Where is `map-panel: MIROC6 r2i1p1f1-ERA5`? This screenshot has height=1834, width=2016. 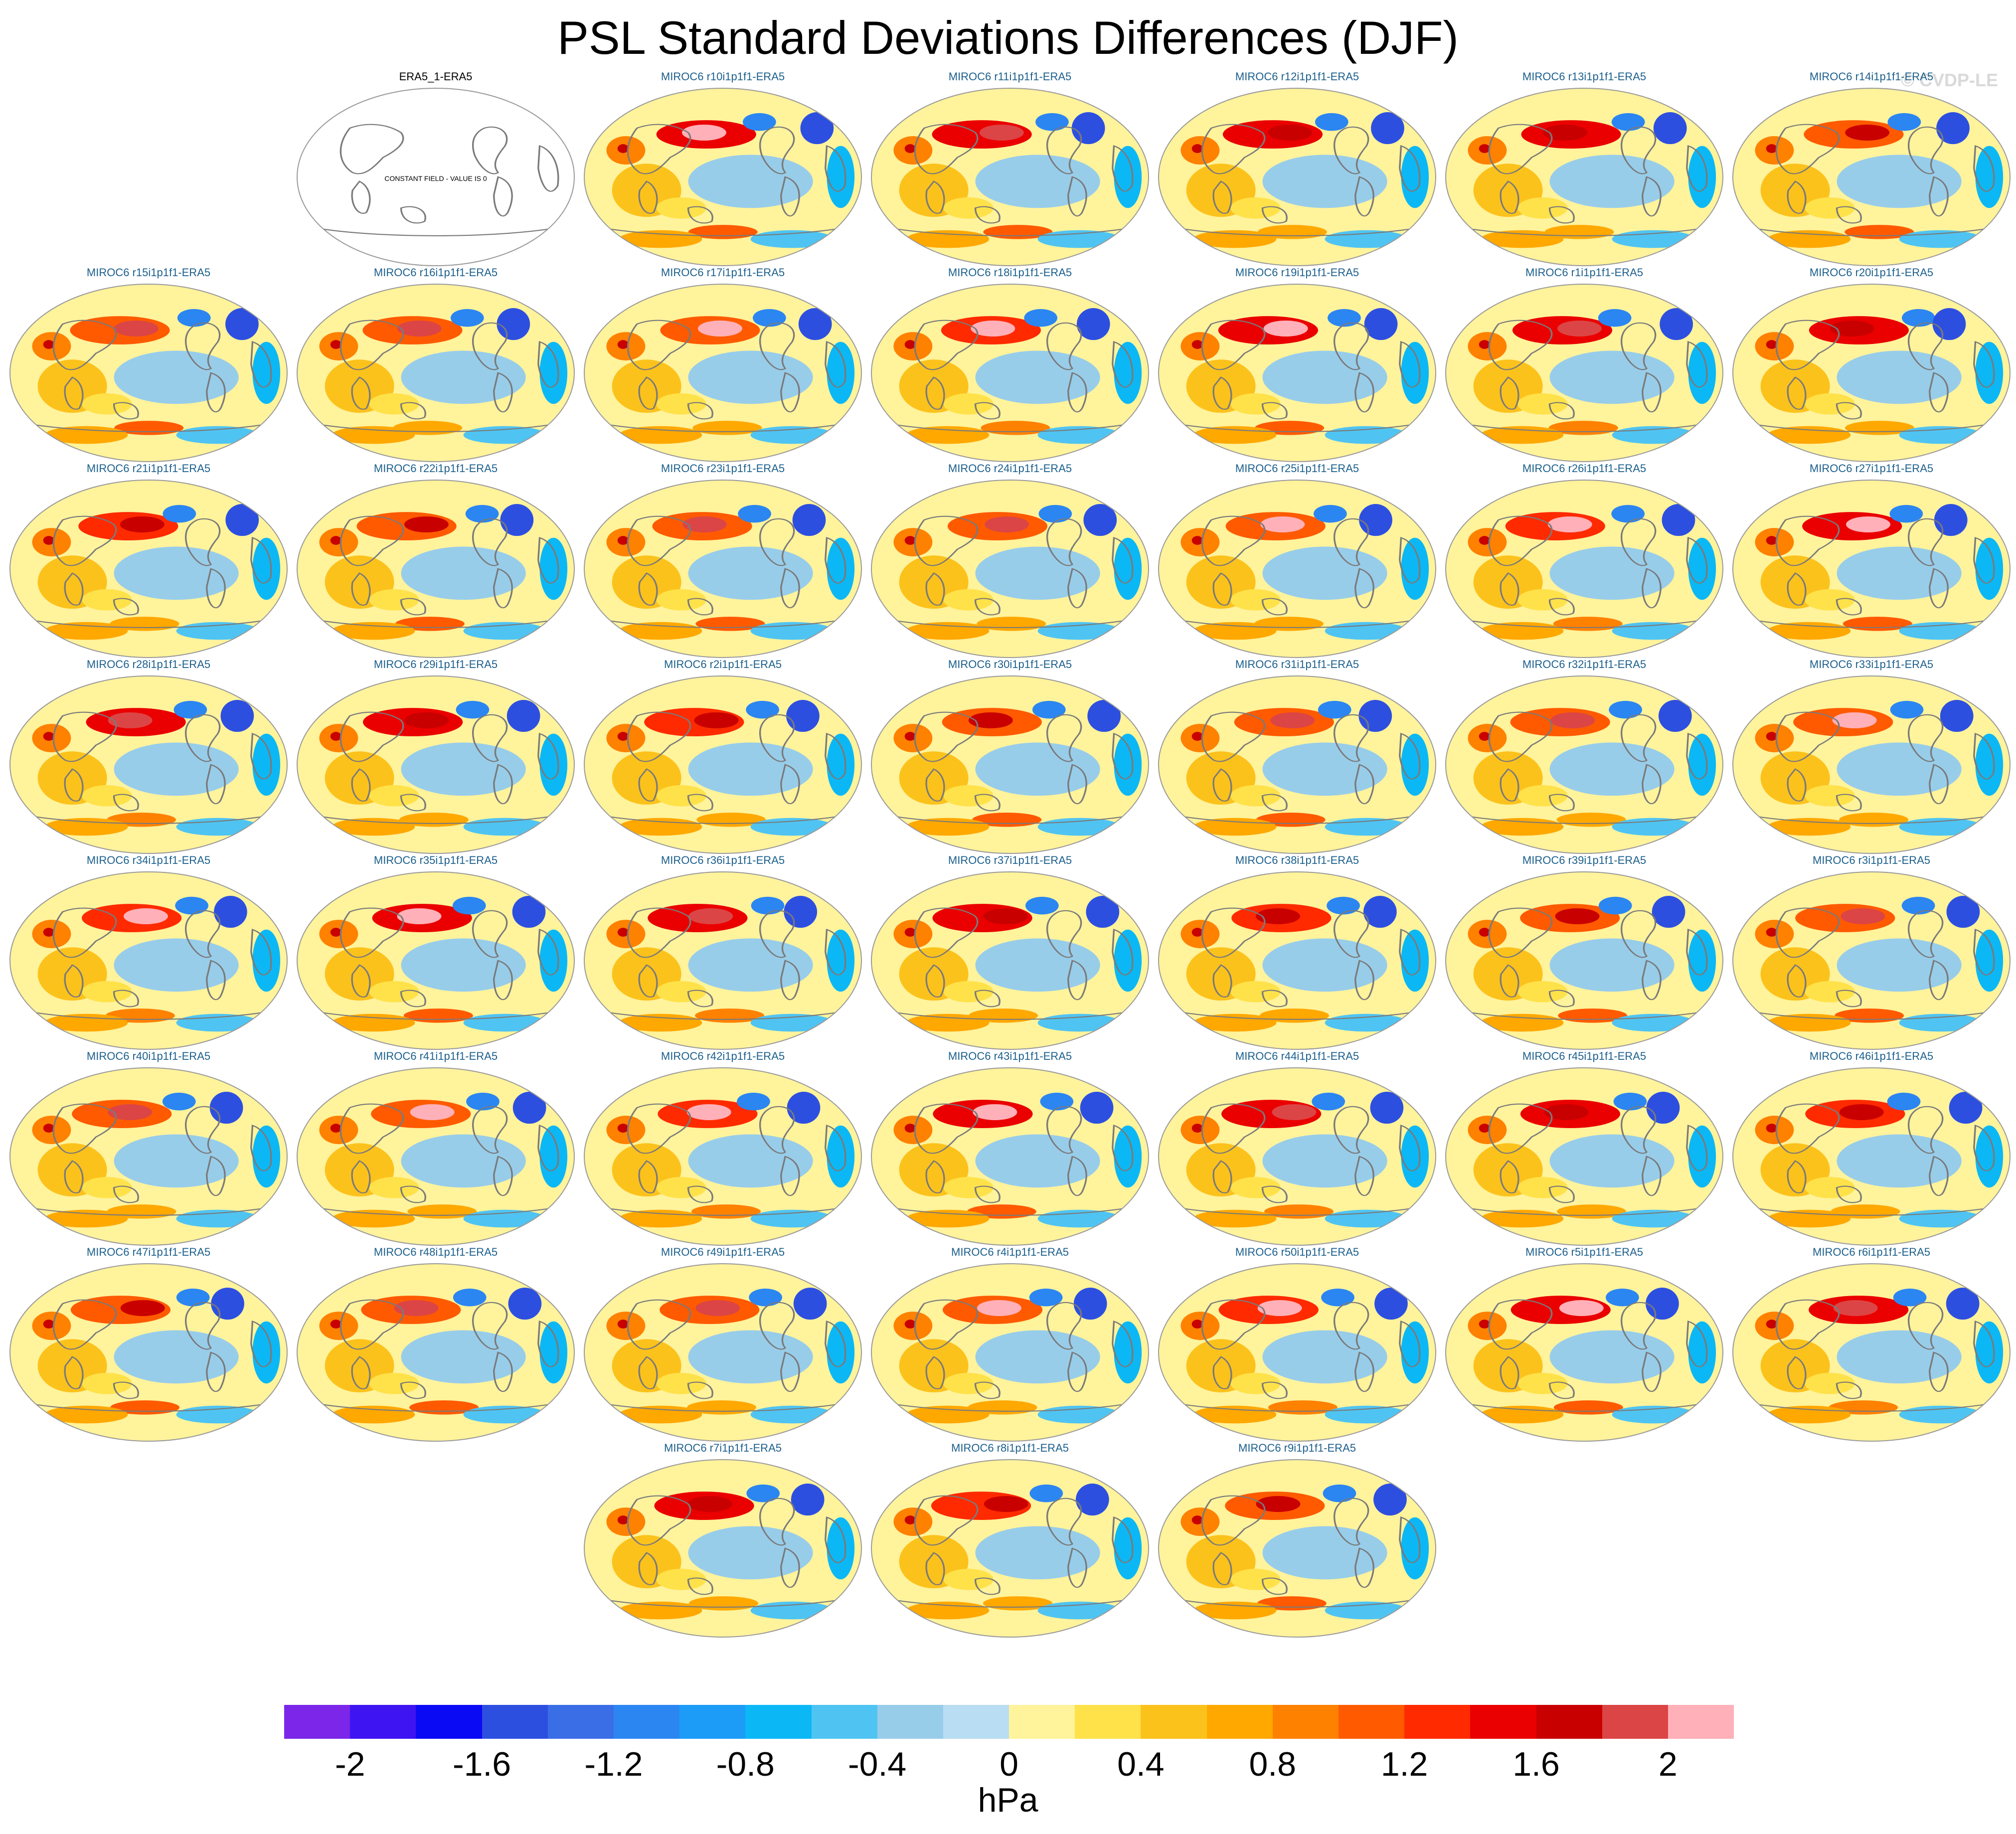
map-panel: MIROC6 r2i1p1f1-ERA5 is located at coordinates (723, 756).